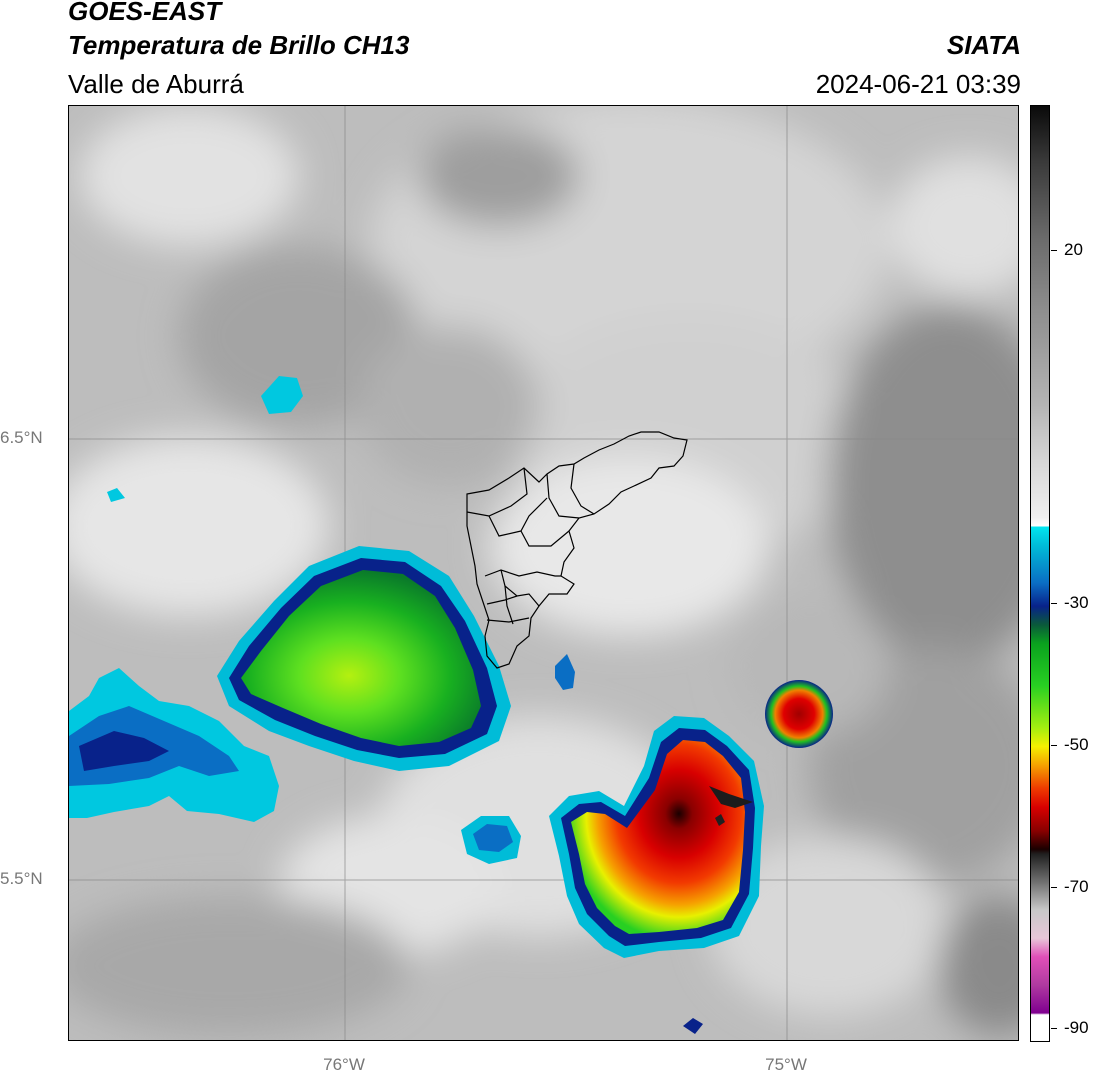 The image size is (1094, 1078). Describe the element at coordinates (344, 1064) in the screenshot. I see `lon-label-76: 76°W` at that location.